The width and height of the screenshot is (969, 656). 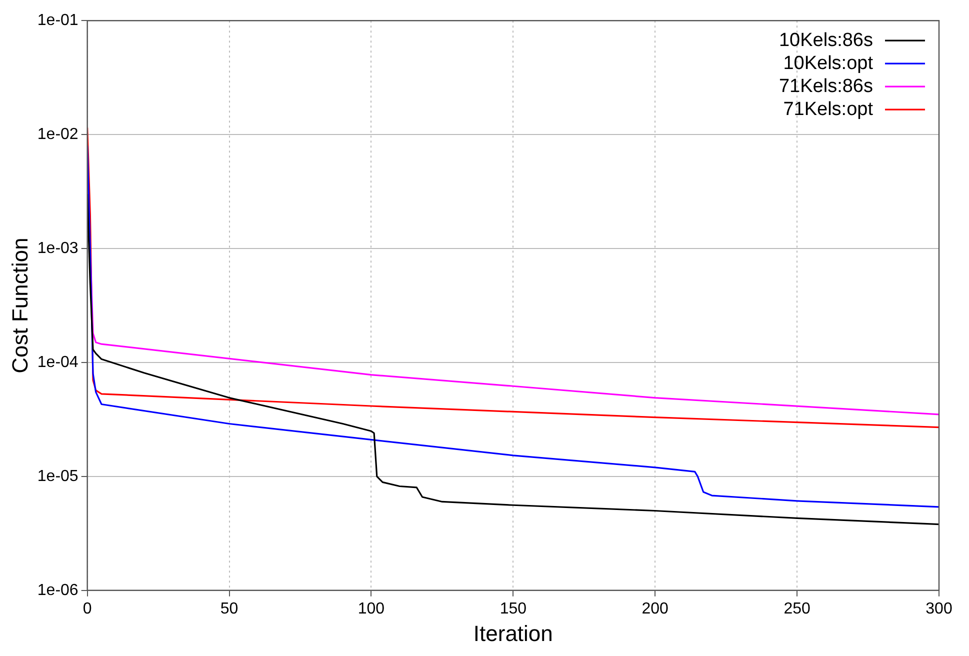 I want to click on x-tick-label: 50, so click(x=229, y=609).